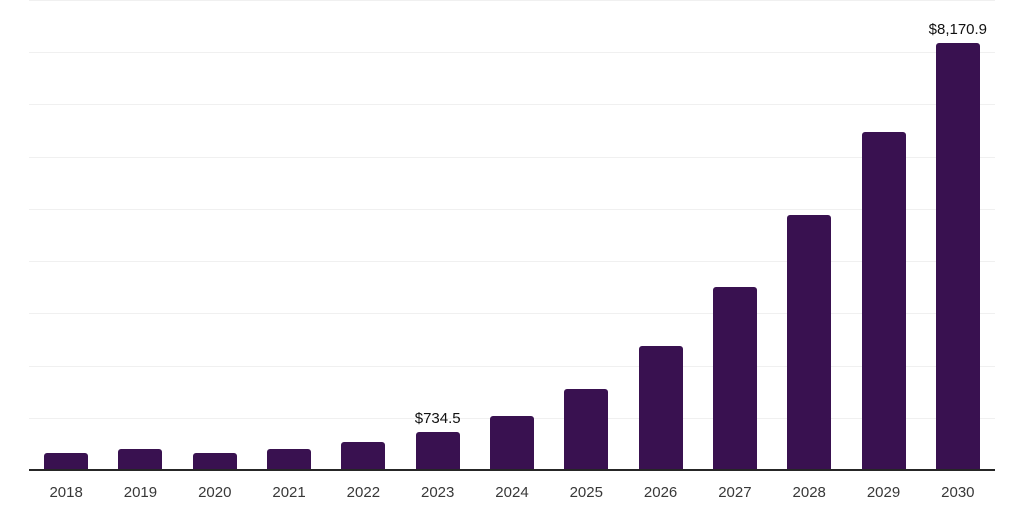 The height and width of the screenshot is (512, 1024). Describe the element at coordinates (140, 492) in the screenshot. I see `x-tick-2019: 2019` at that location.